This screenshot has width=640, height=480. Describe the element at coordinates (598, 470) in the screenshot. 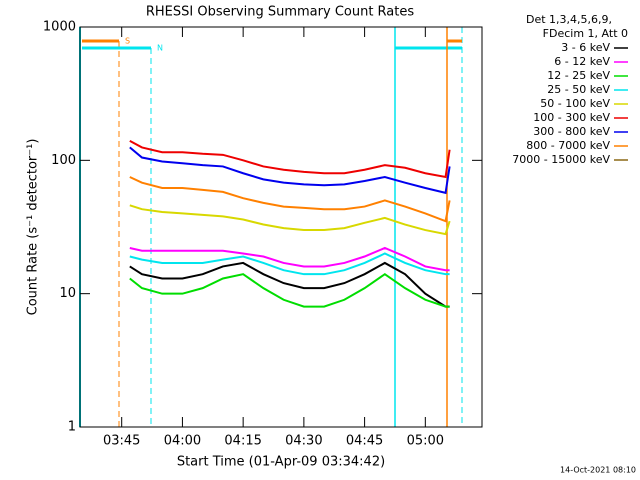

I see `footer: 14-Oct-2021 08:10` at that location.